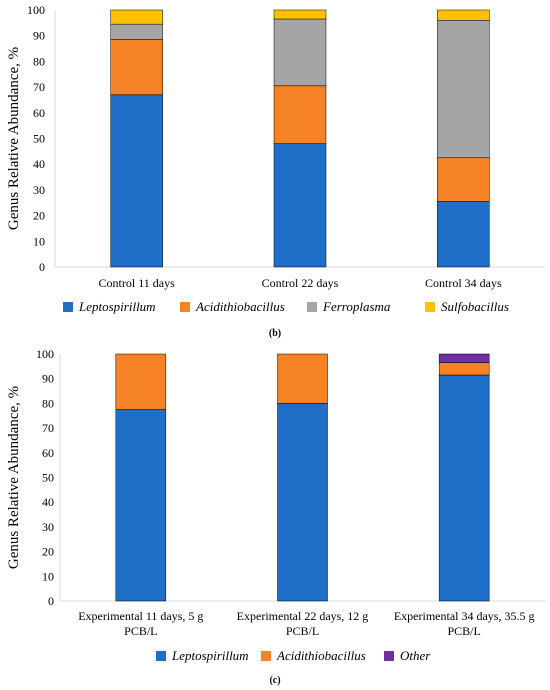 The height and width of the screenshot is (690, 550). Describe the element at coordinates (300, 283) in the screenshot. I see `x-tick-label: Control 22 days` at that location.